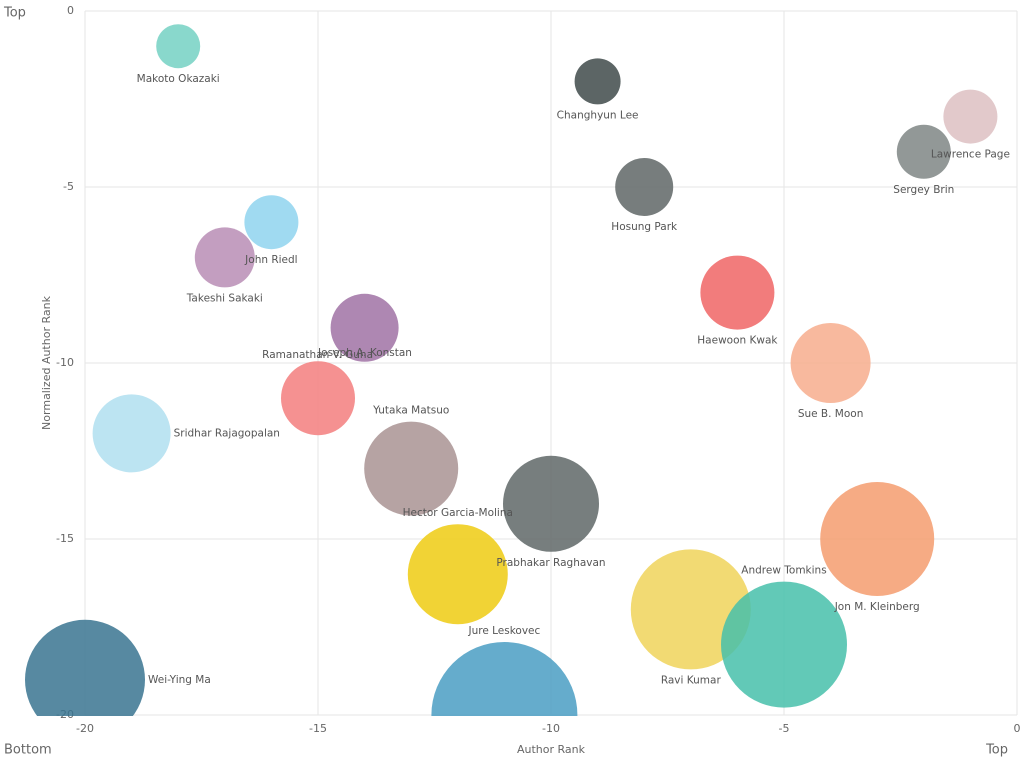 The image size is (1024, 765). Describe the element at coordinates (65, 538) in the screenshot. I see `y-tick-label: -15` at that location.